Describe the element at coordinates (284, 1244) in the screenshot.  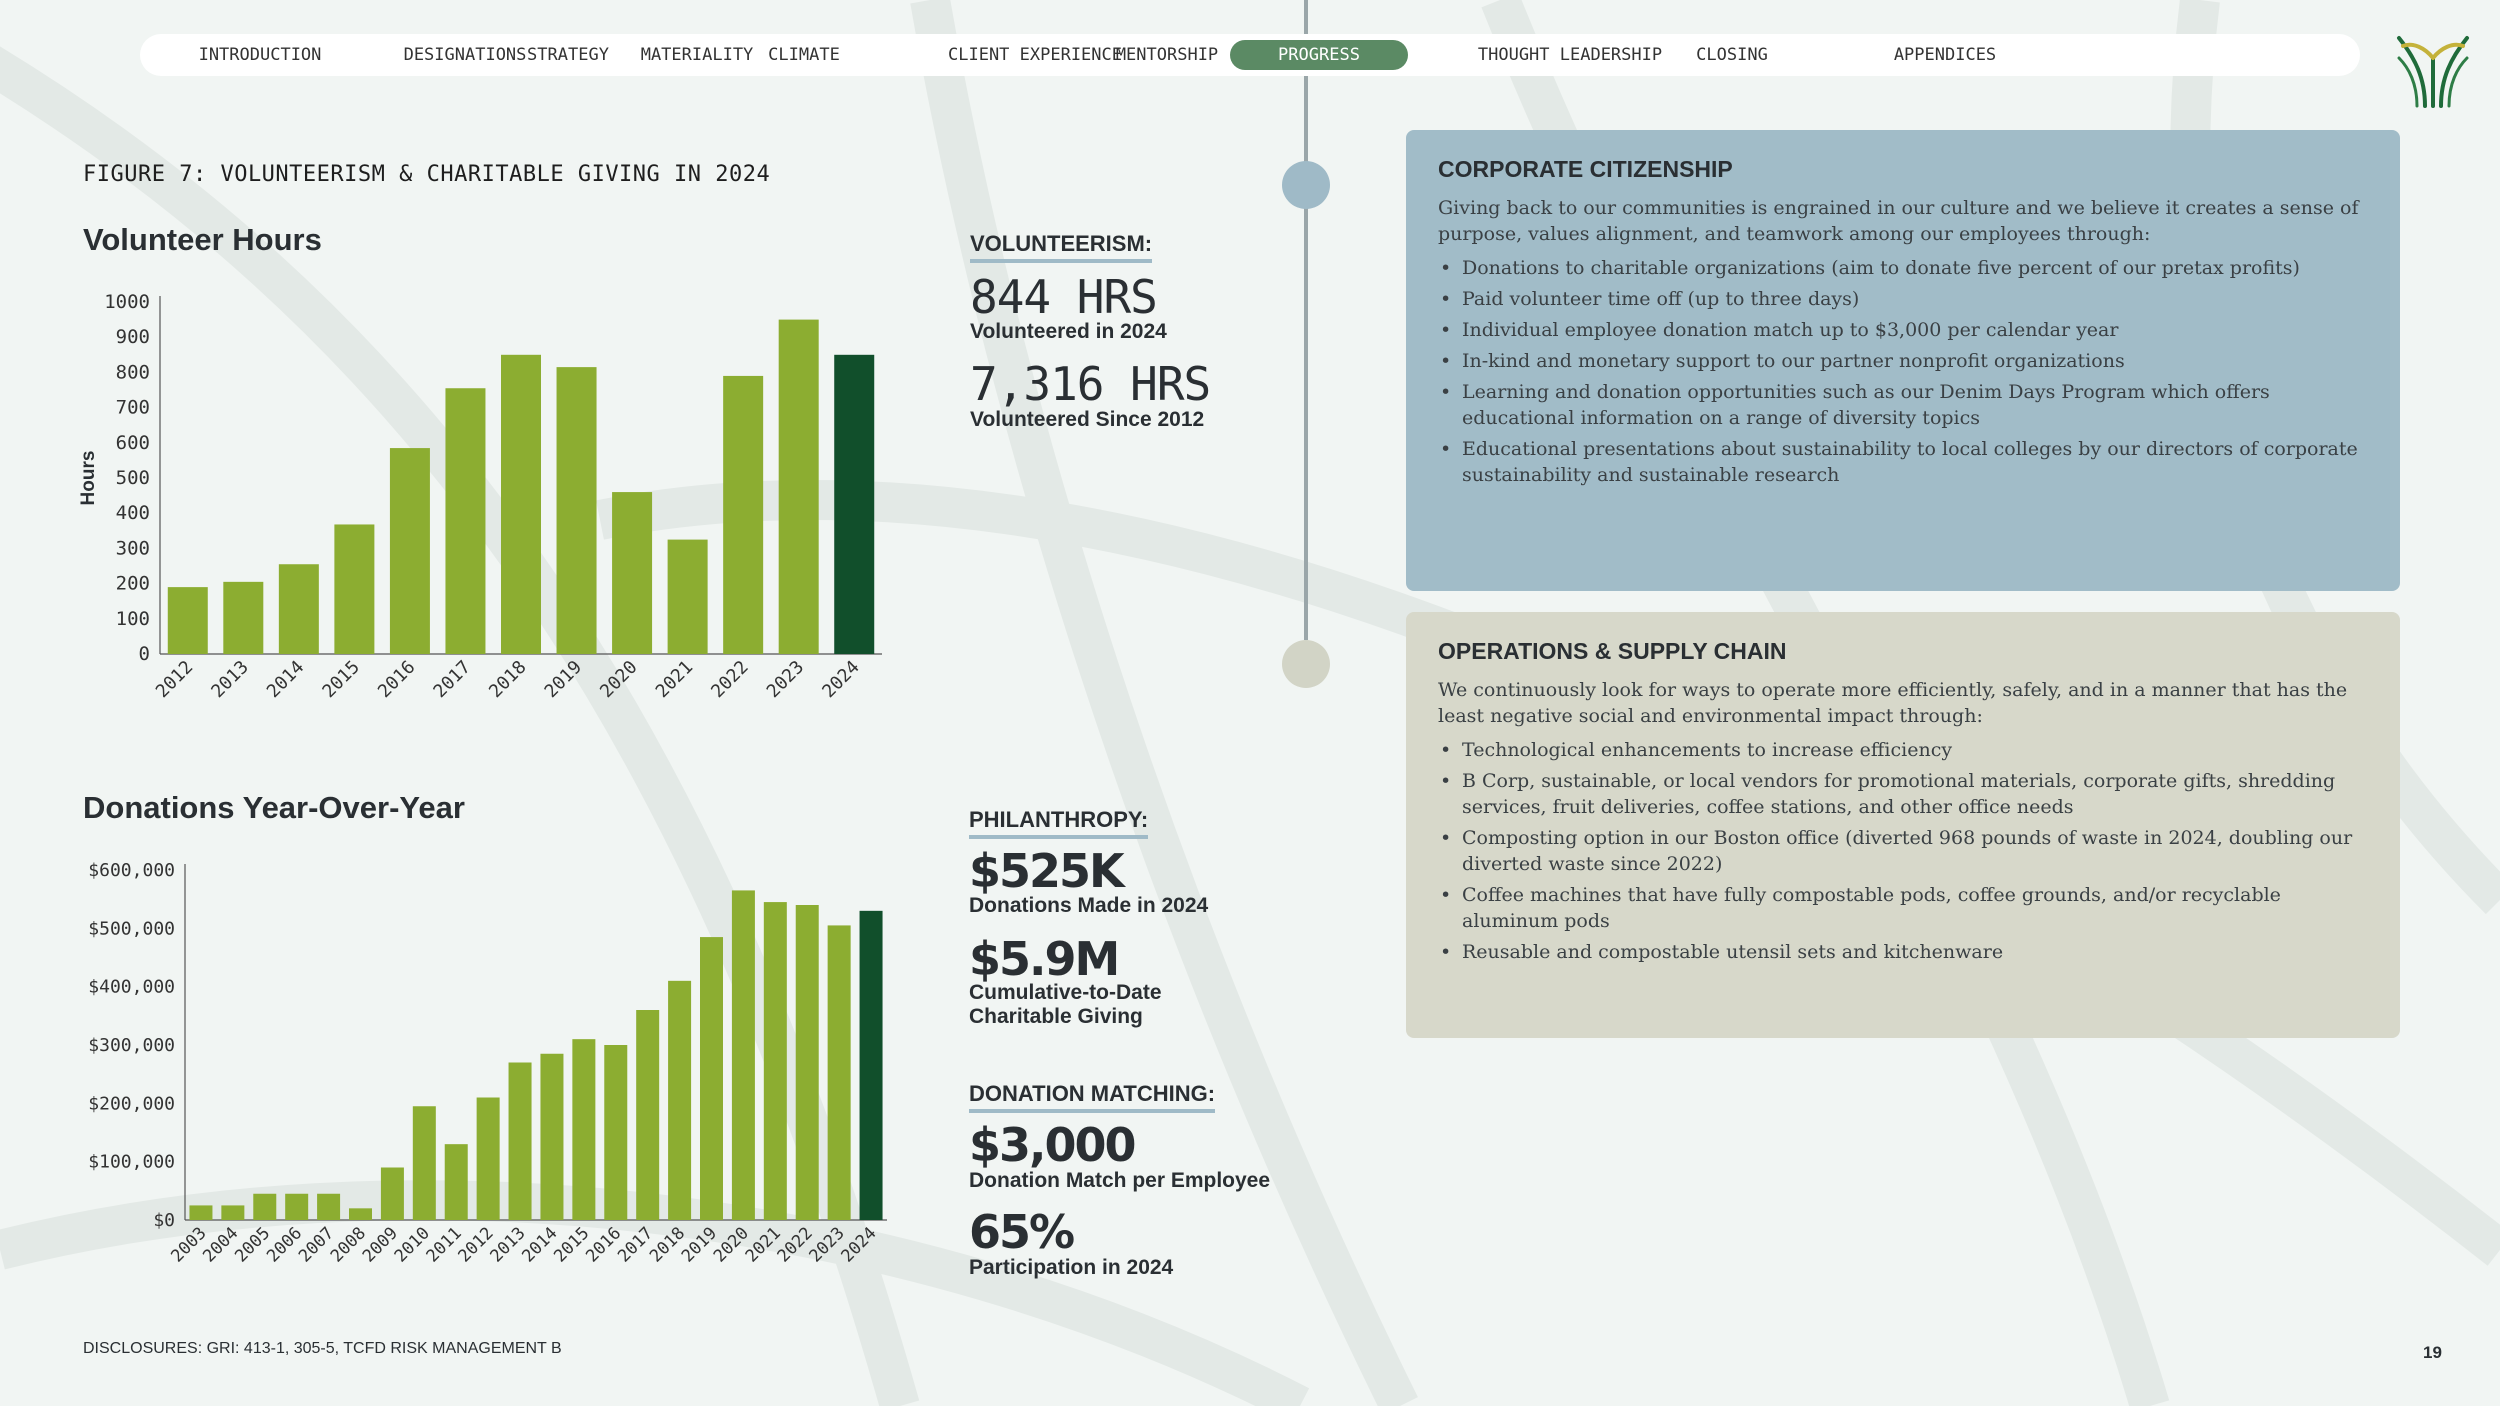
I see `x-tick-label: 2006` at that location.